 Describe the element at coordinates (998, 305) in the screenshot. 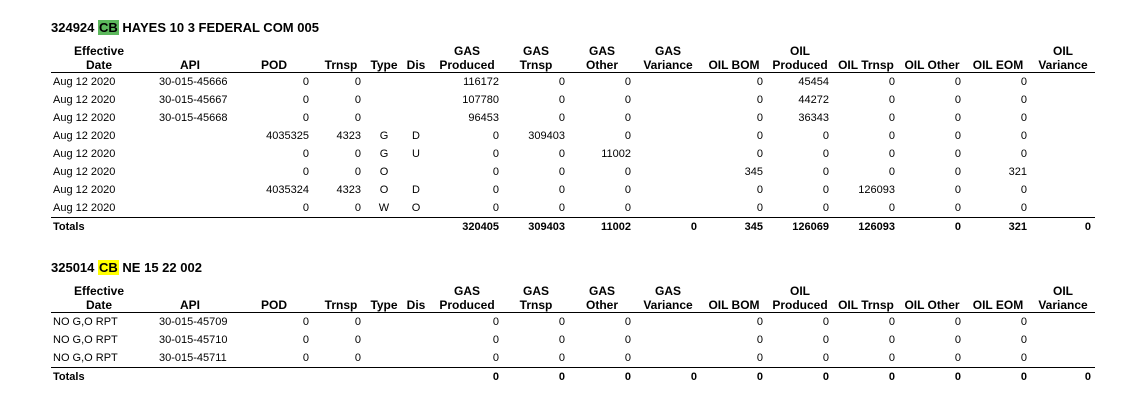

I see `header-line: OIL EOM` at that location.